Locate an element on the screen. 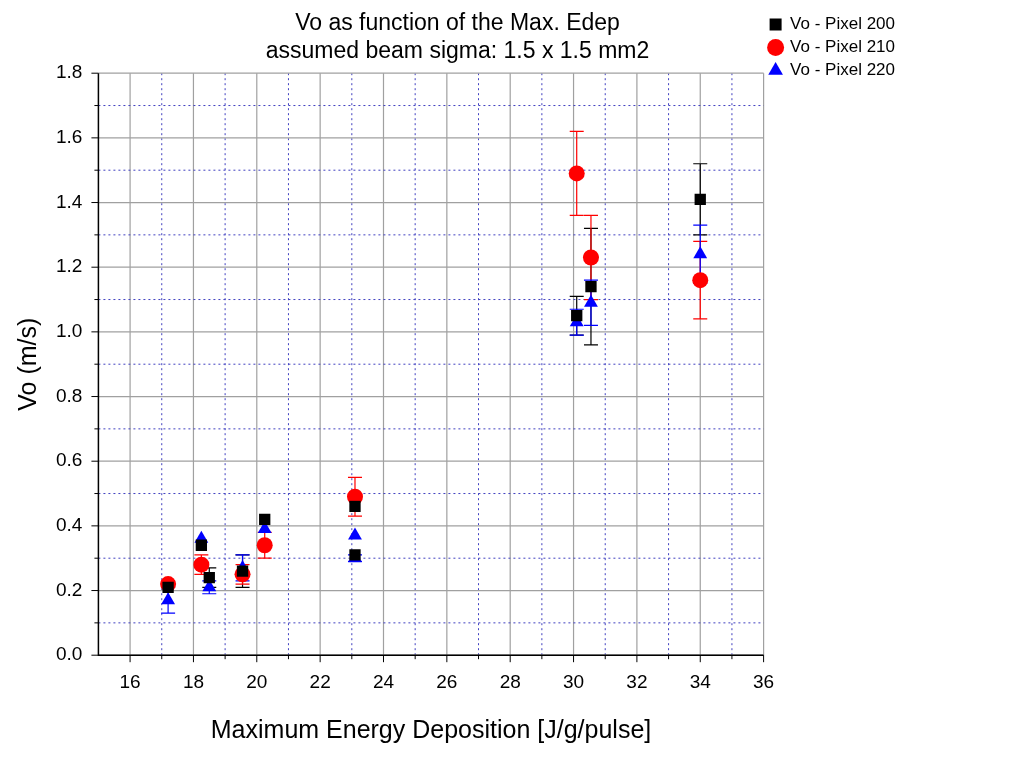  x-tick-label: 20 is located at coordinates (257, 681).